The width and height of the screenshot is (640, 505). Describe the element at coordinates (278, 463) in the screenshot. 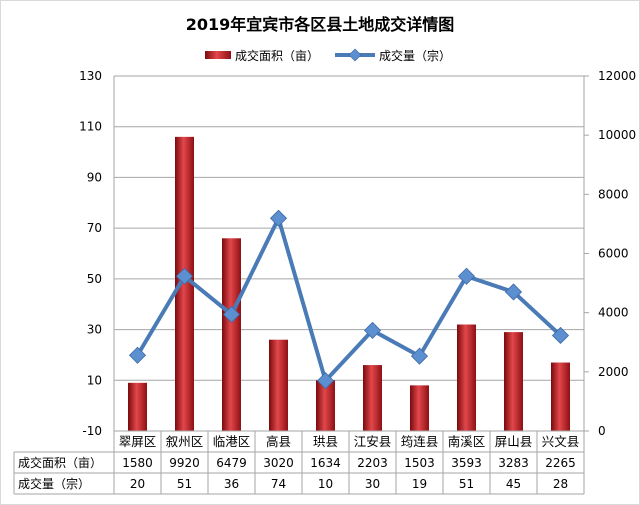

I see `table-value: 3020` at that location.